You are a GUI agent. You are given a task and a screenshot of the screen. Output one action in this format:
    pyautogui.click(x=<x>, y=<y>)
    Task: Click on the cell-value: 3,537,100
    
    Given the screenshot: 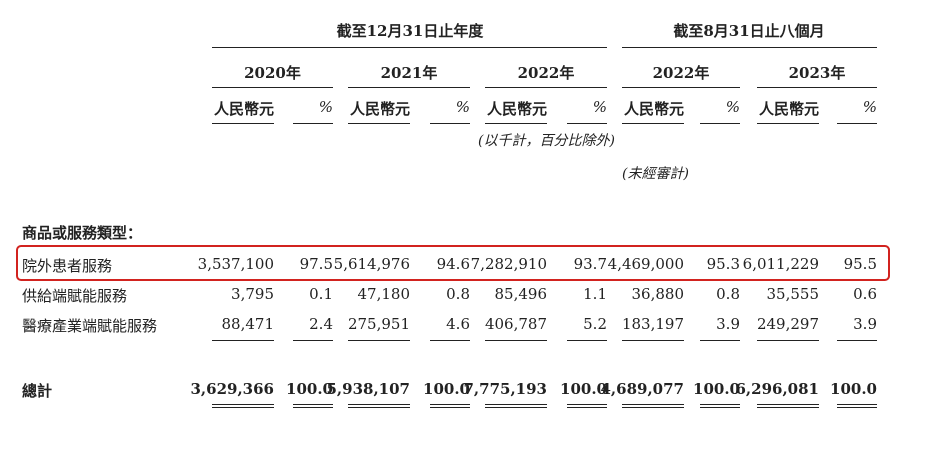 What is the action you would take?
    pyautogui.click(x=235, y=264)
    